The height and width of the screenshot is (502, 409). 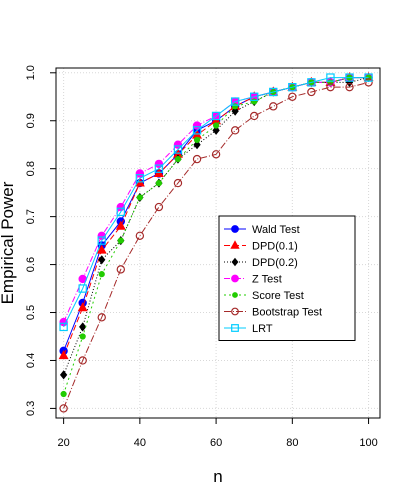 What do you see at coordinates (8, 242) in the screenshot?
I see `y-axis-title: Empirical Power` at bounding box center [8, 242].